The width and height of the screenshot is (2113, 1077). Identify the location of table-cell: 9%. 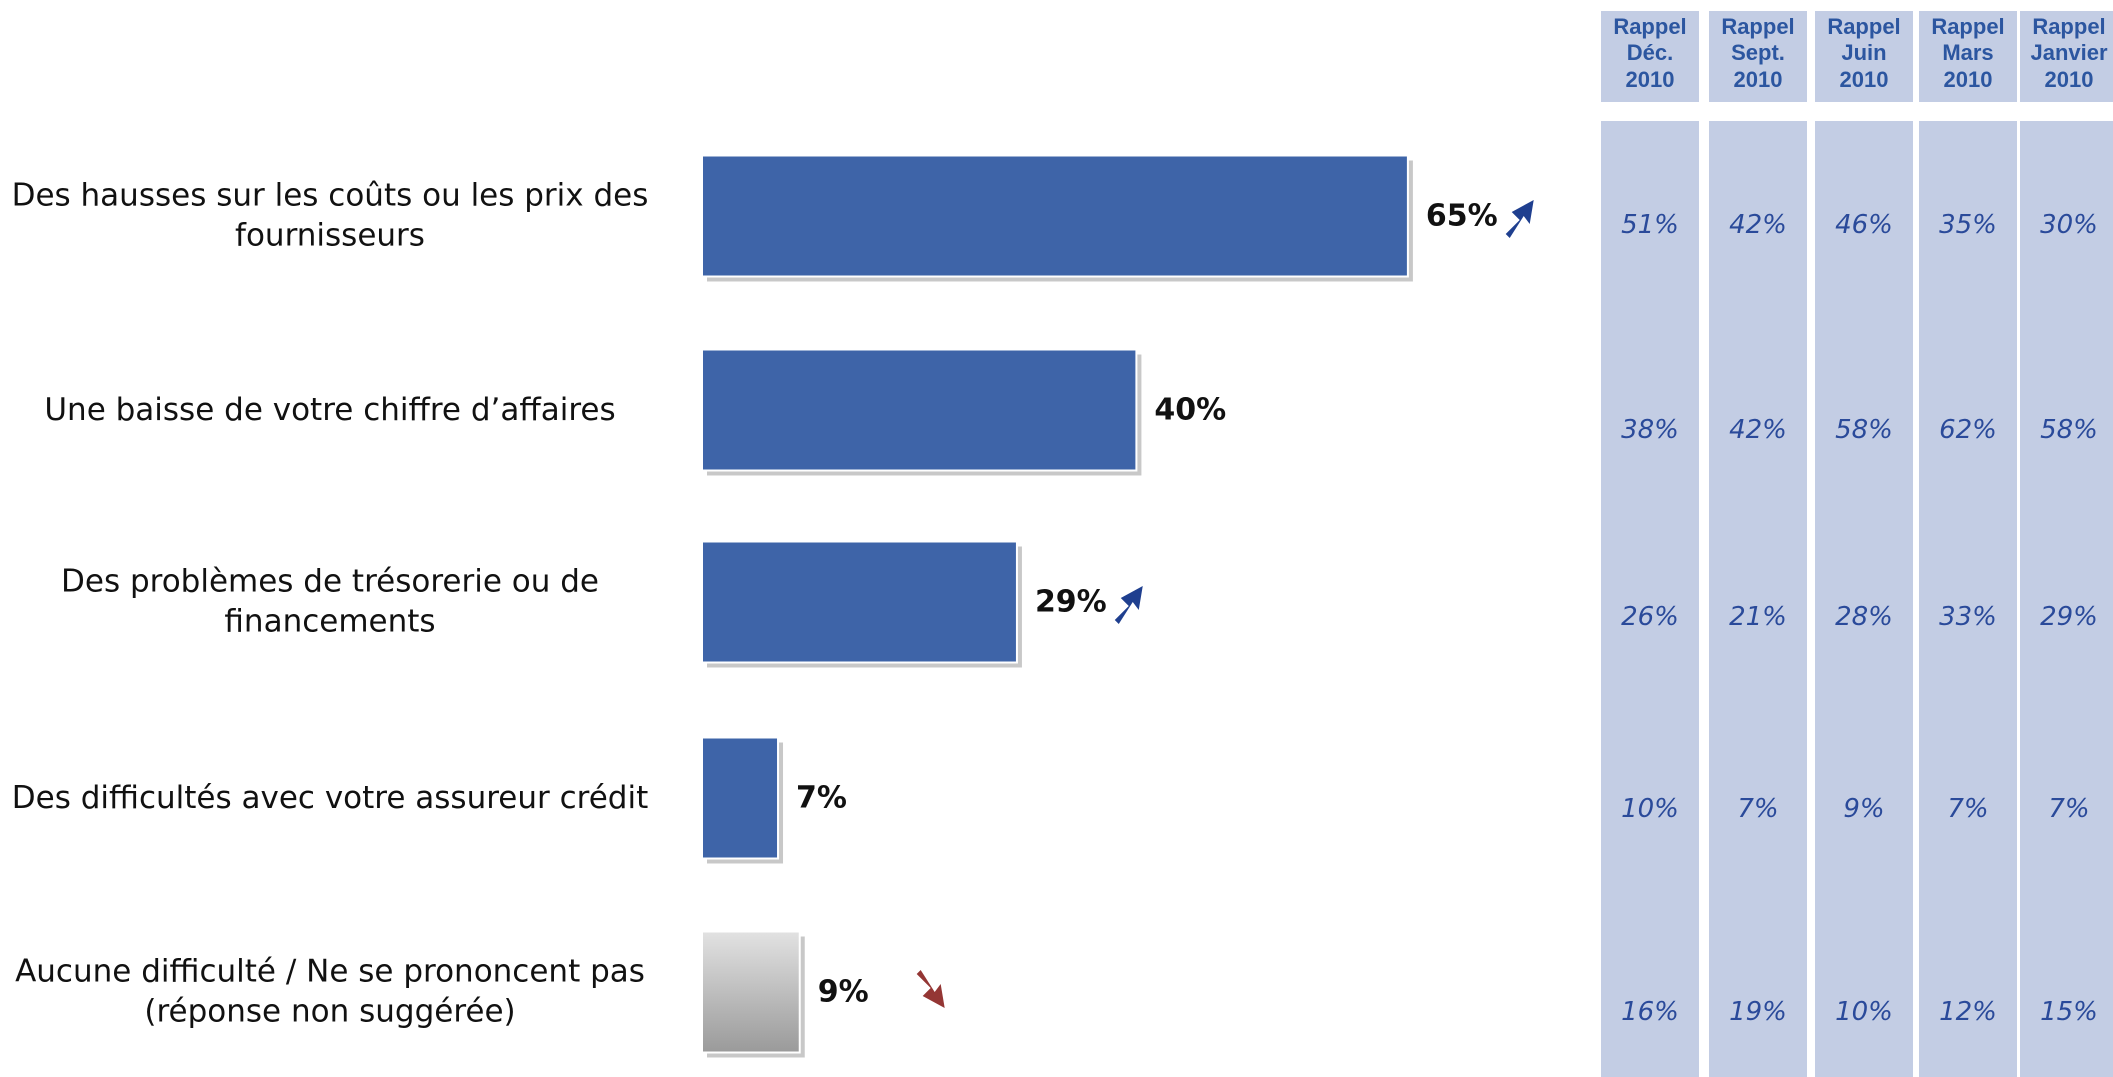
(1864, 809).